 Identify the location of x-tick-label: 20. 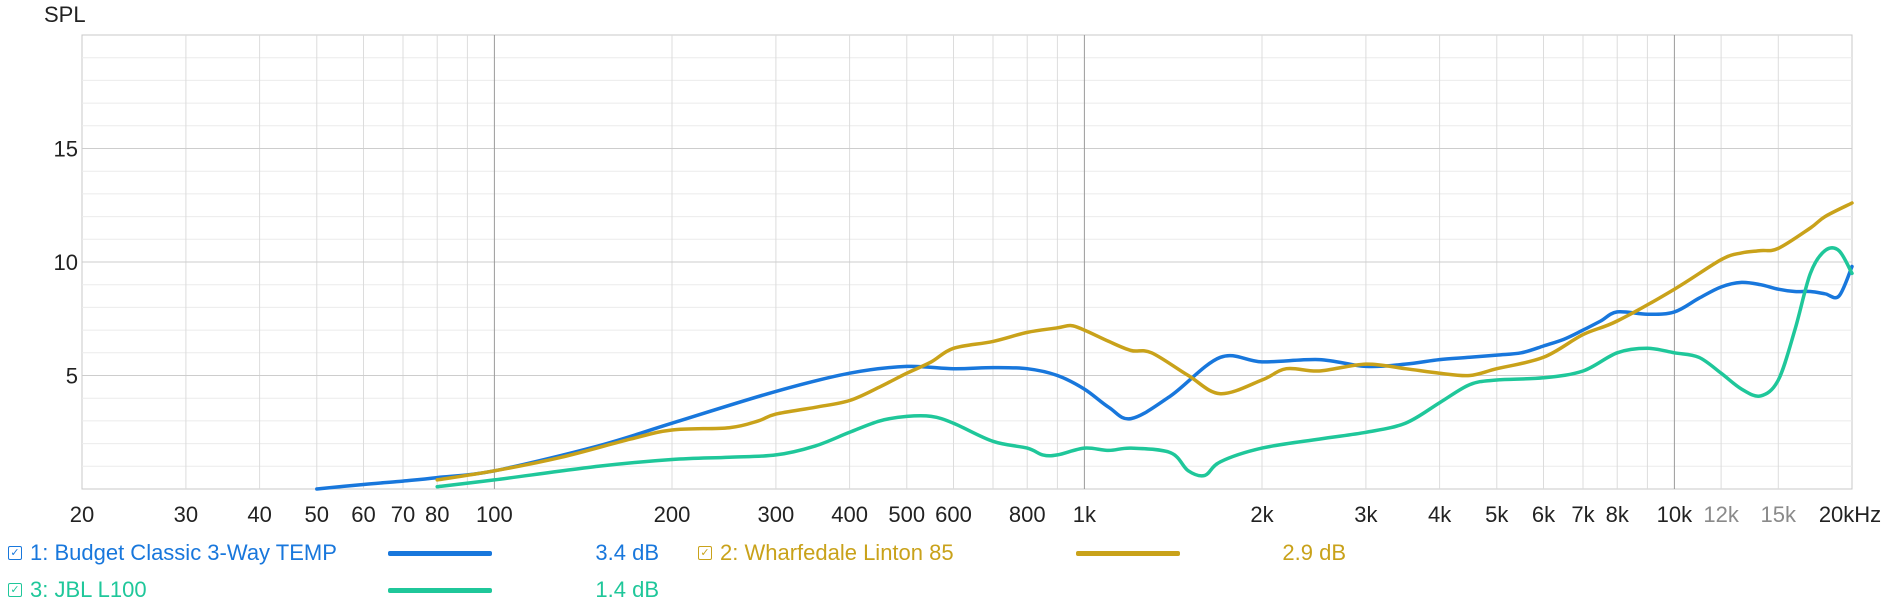
(82, 514).